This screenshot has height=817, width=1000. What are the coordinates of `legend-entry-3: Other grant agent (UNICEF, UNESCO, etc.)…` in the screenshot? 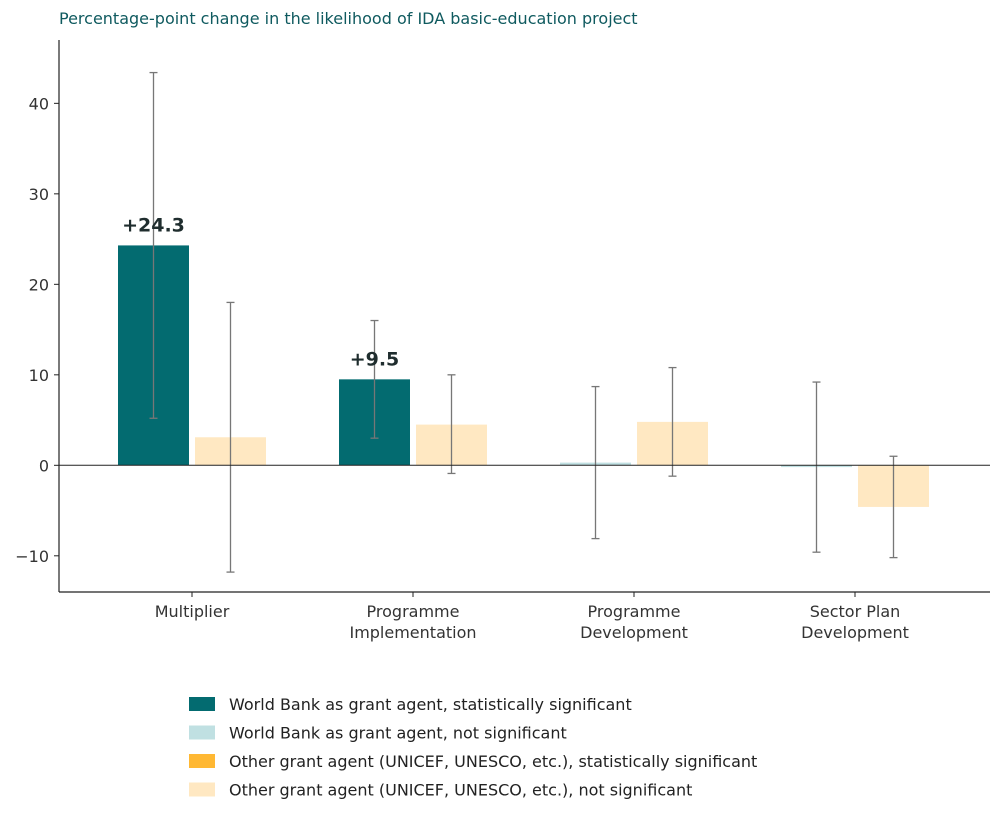 It's located at (440, 790).